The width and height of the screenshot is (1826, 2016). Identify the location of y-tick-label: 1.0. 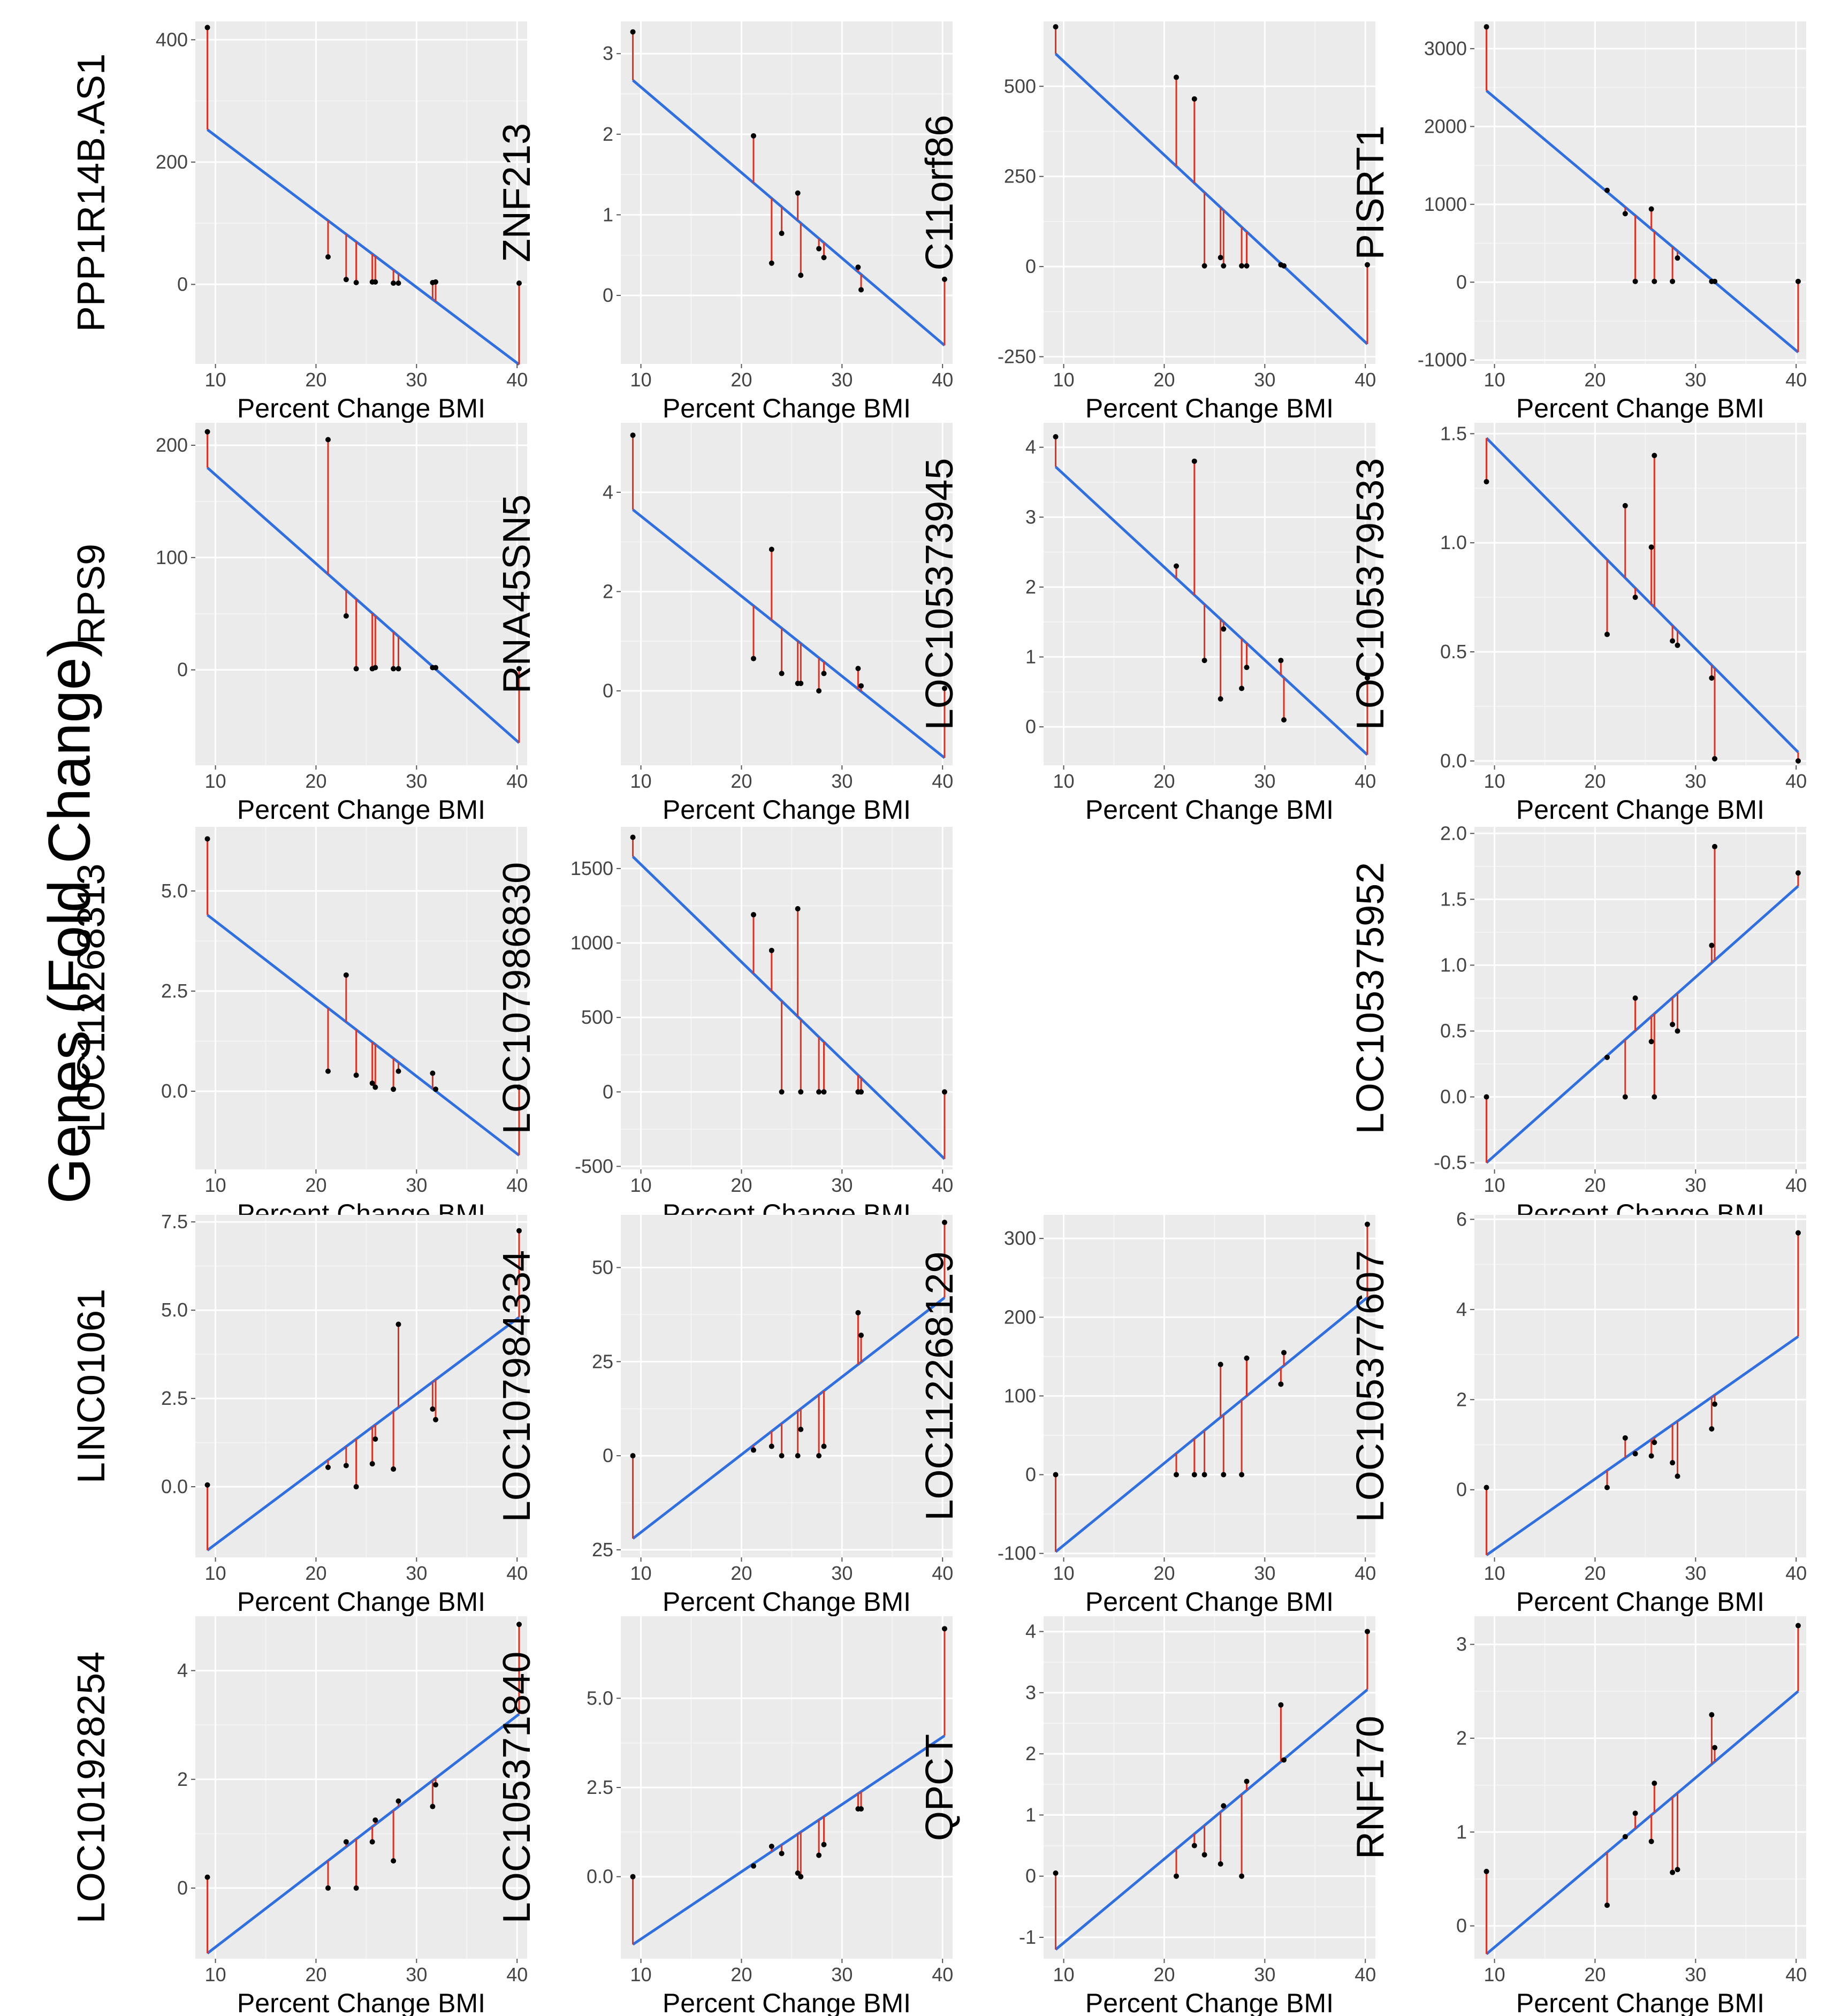
(1454, 542).